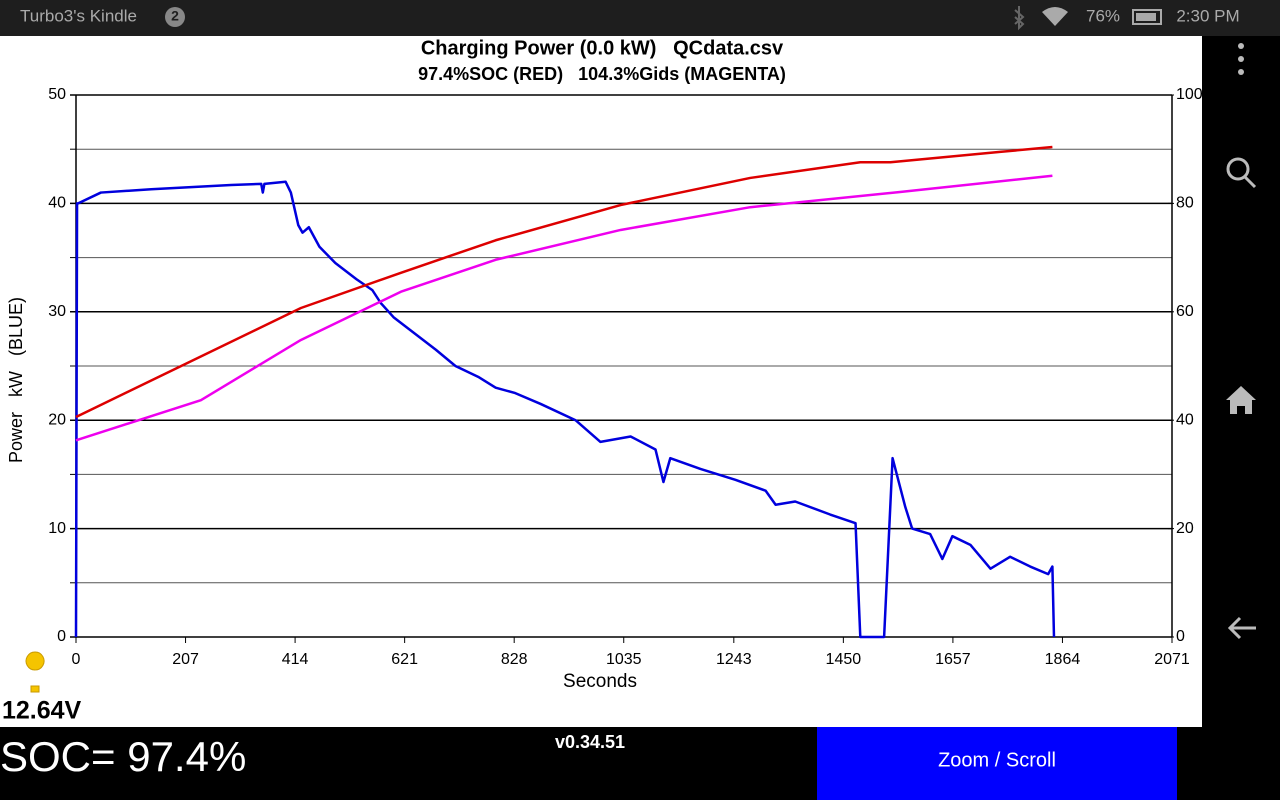  I want to click on x-tick-label: 828, so click(514, 659).